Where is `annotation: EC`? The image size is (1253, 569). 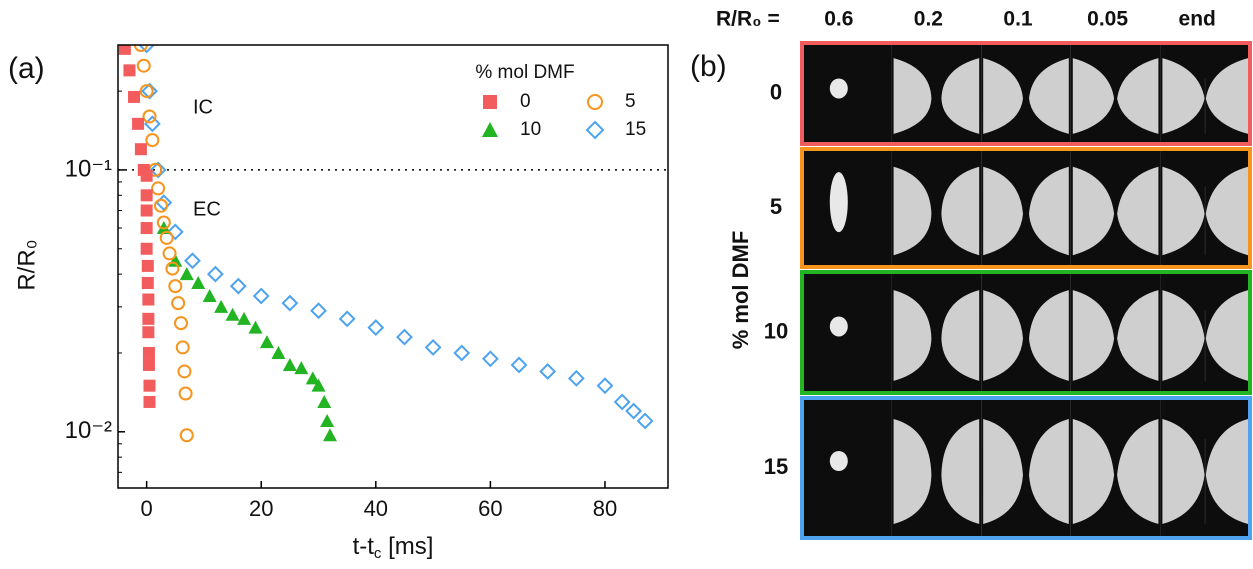
annotation: EC is located at coordinates (207, 209).